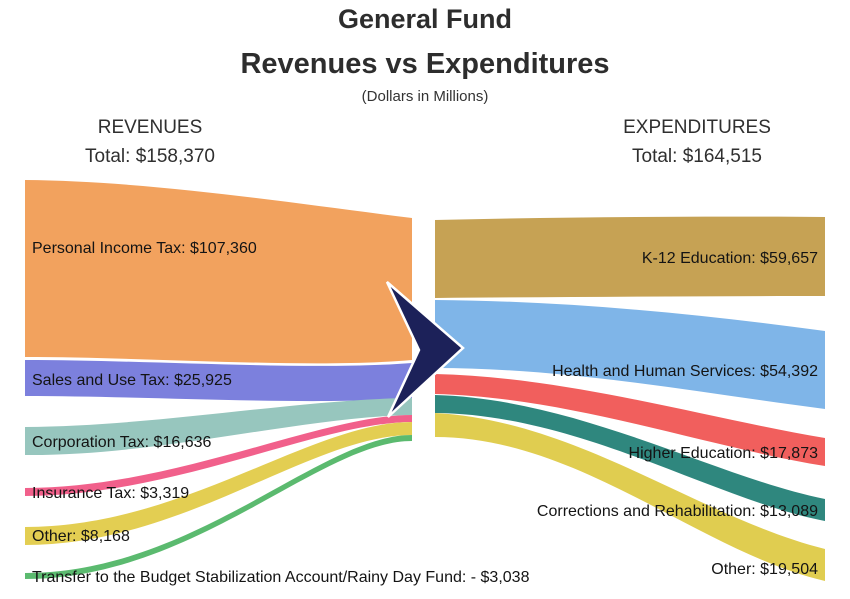 The image size is (850, 599). What do you see at coordinates (730, 258) in the screenshot?
I see `label-k12-education: K-12 Education: $59,657` at bounding box center [730, 258].